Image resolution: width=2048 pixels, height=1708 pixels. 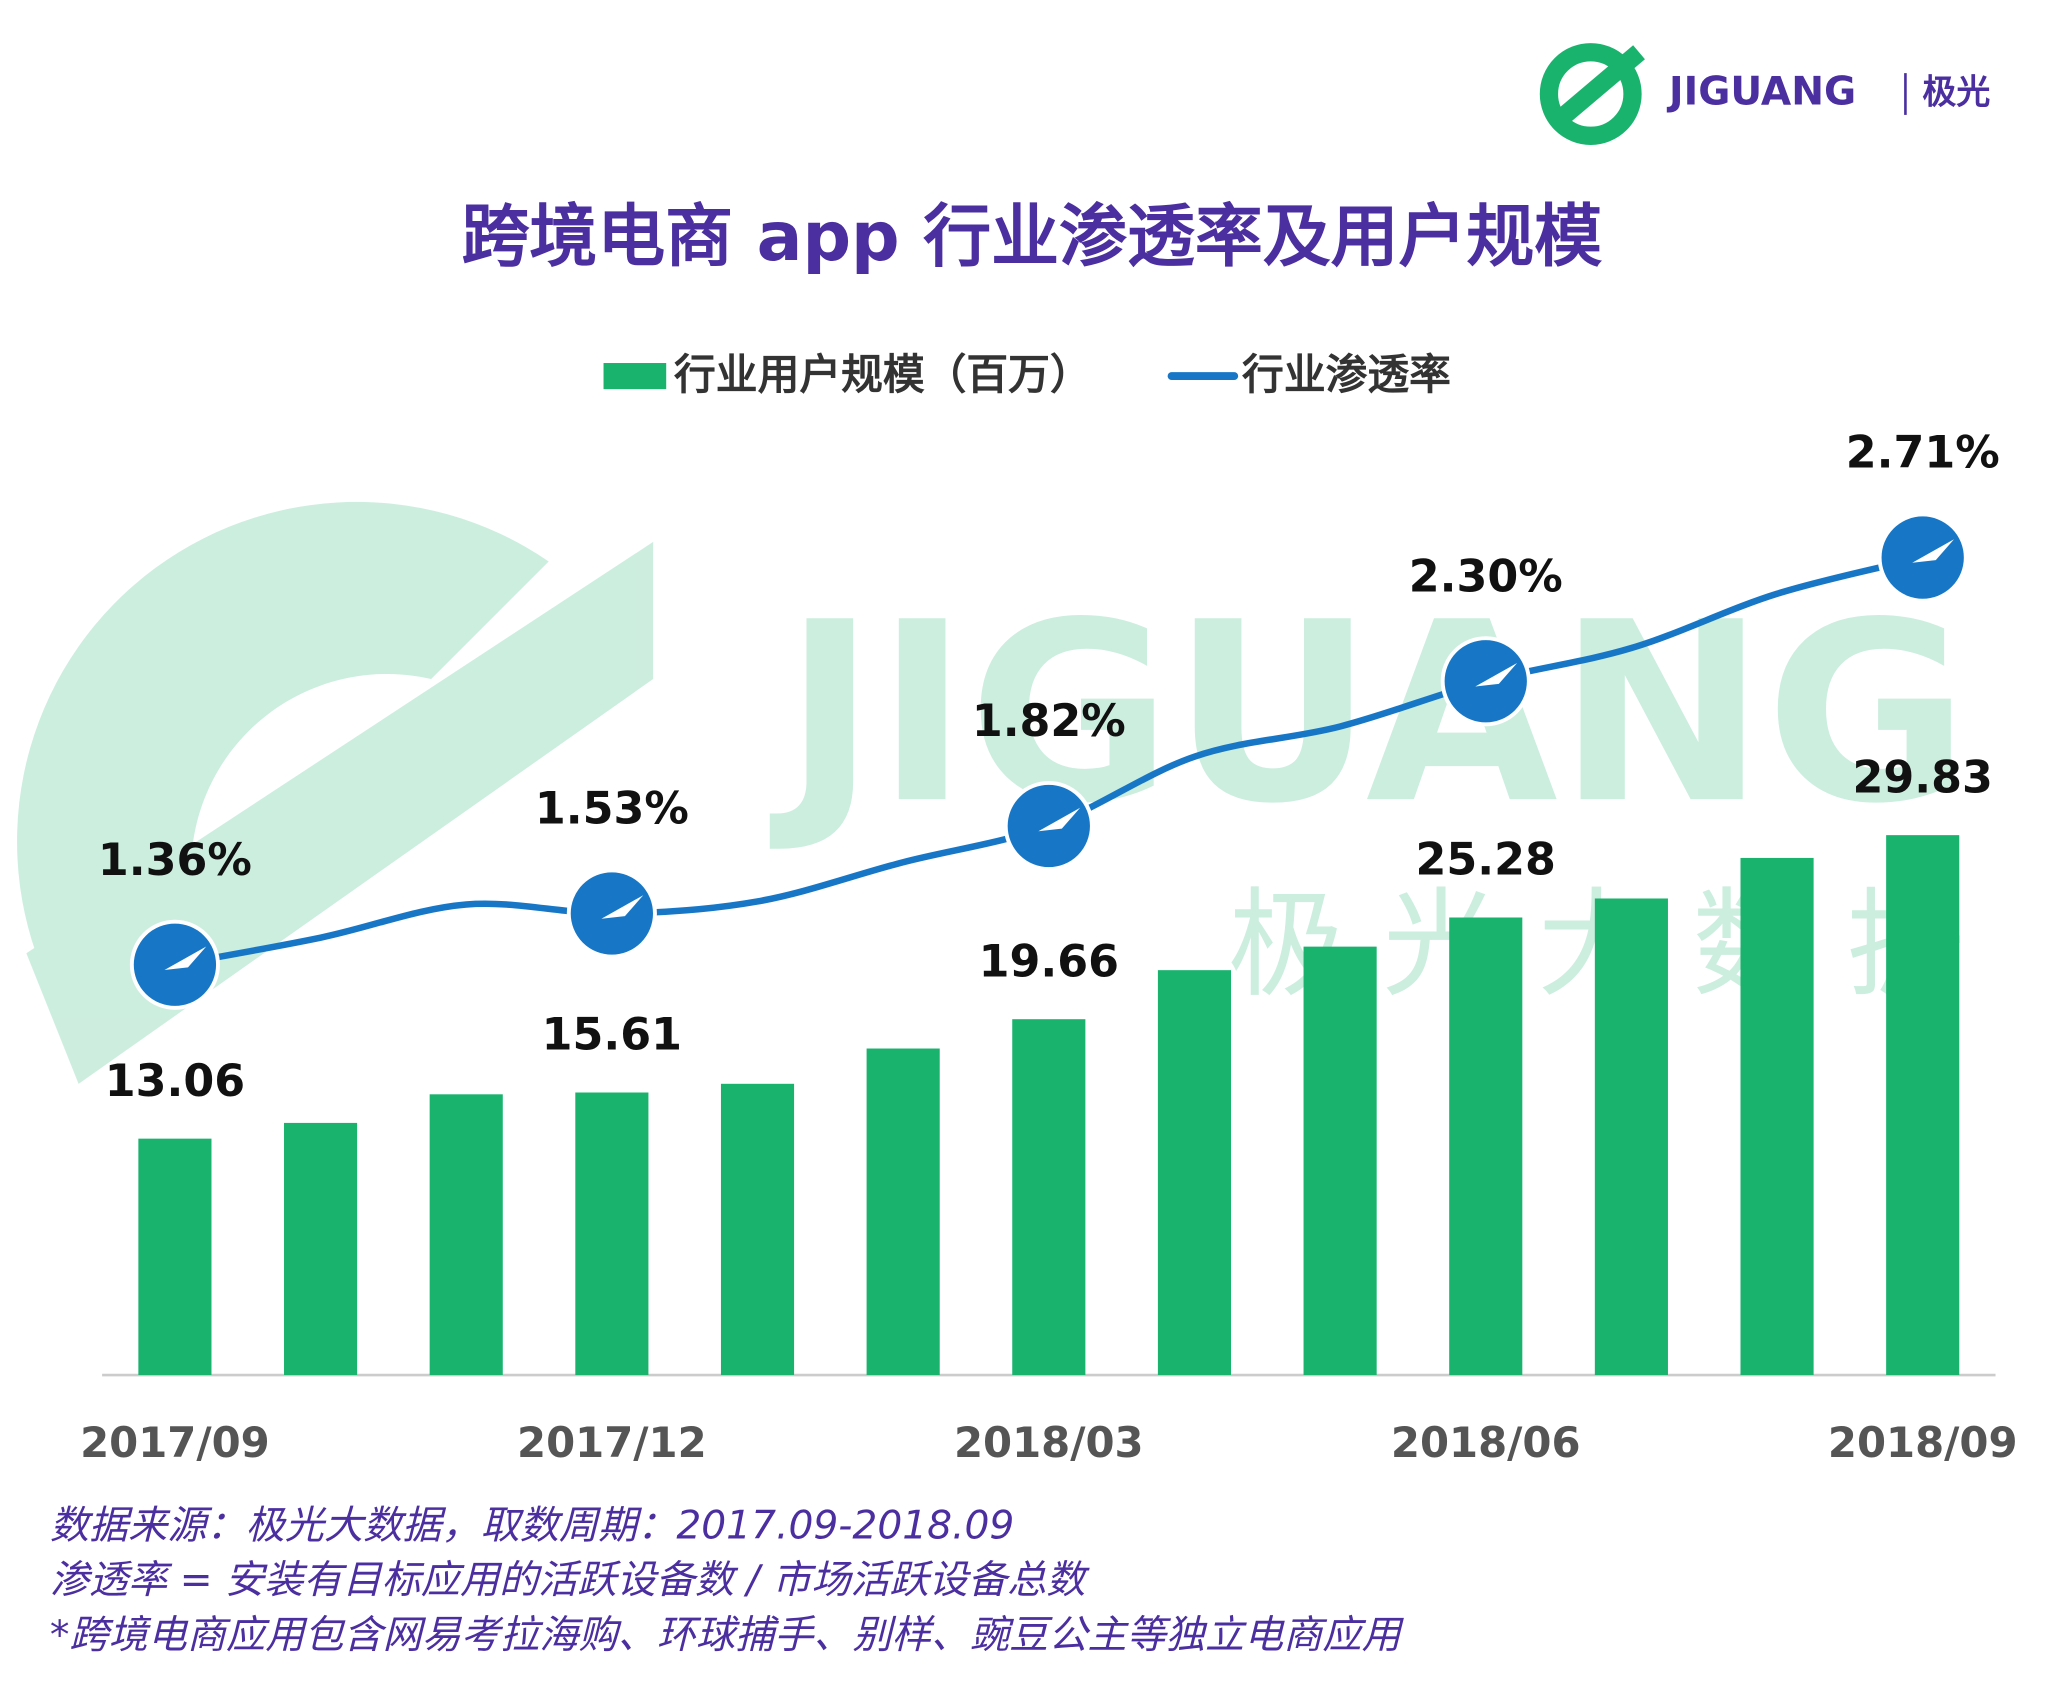 What do you see at coordinates (283, 747) in the screenshot?
I see `watermark-shape` at bounding box center [283, 747].